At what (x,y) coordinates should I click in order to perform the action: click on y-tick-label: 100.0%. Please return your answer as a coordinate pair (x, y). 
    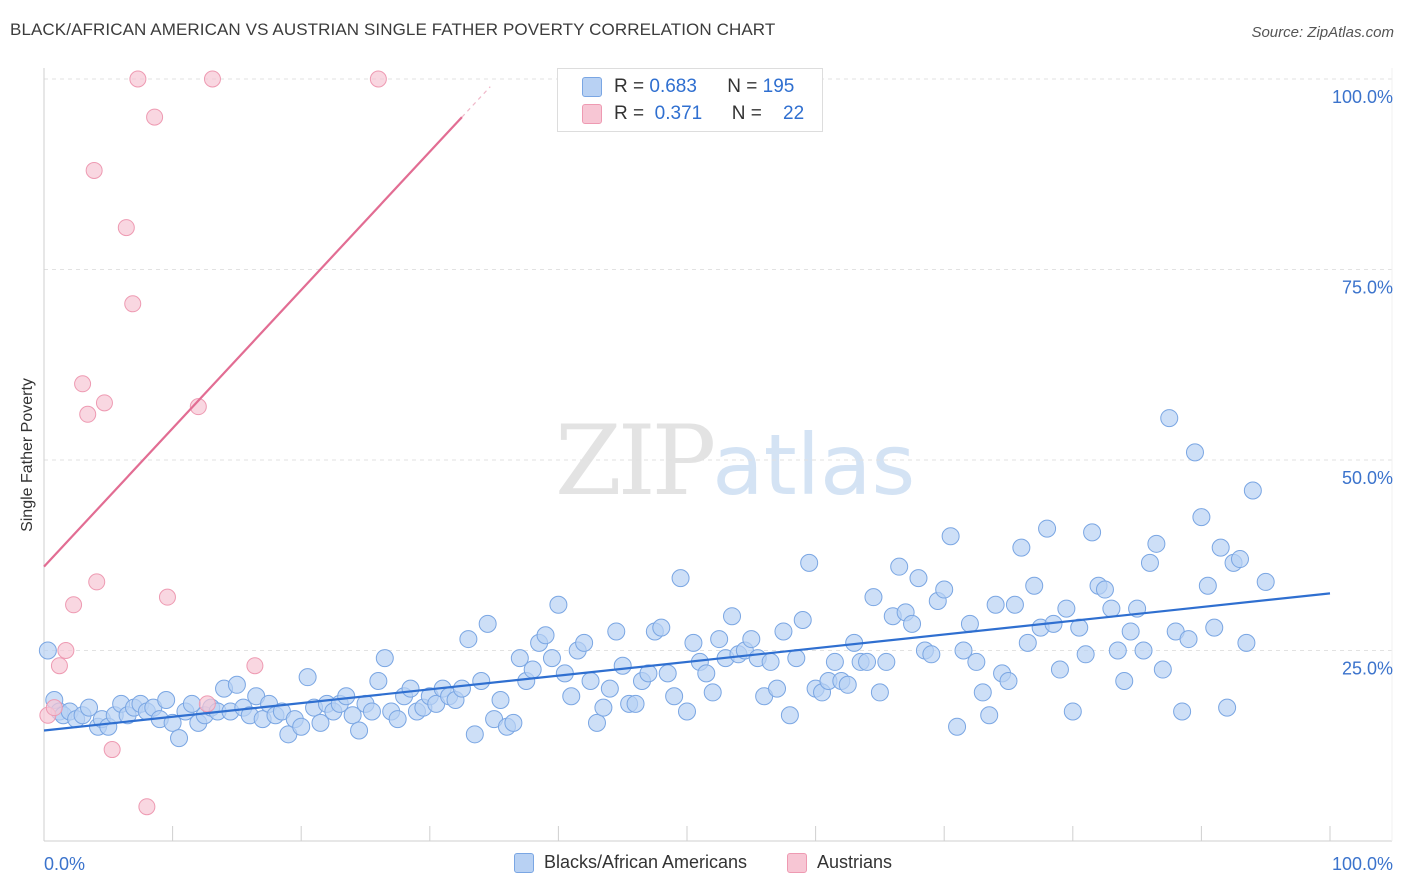
    Looking at the image, I should click on (1362, 97).